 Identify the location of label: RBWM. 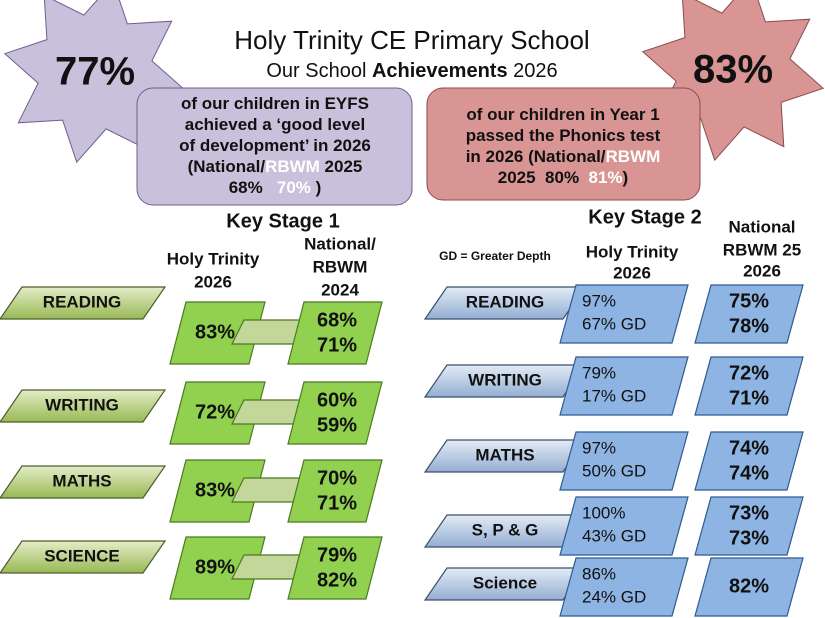
(340, 266).